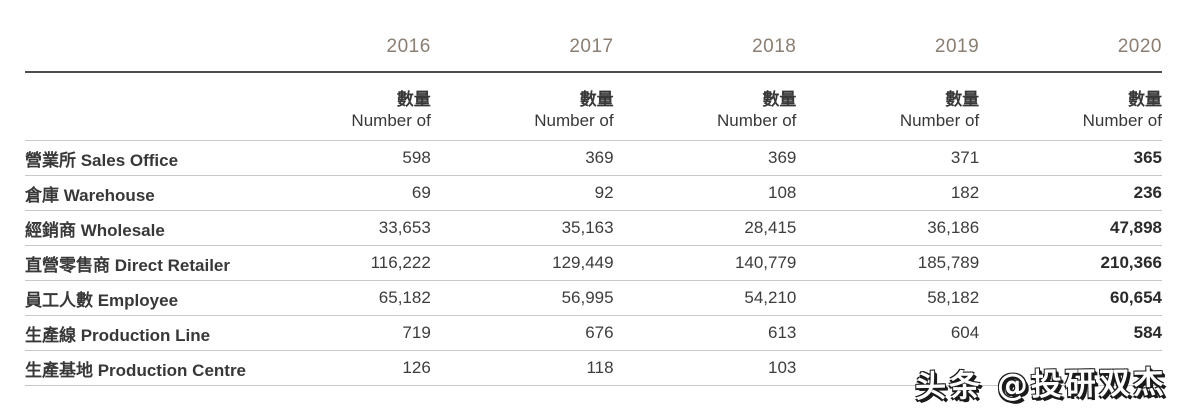  I want to click on year-header-2017: 2017, so click(591, 46).